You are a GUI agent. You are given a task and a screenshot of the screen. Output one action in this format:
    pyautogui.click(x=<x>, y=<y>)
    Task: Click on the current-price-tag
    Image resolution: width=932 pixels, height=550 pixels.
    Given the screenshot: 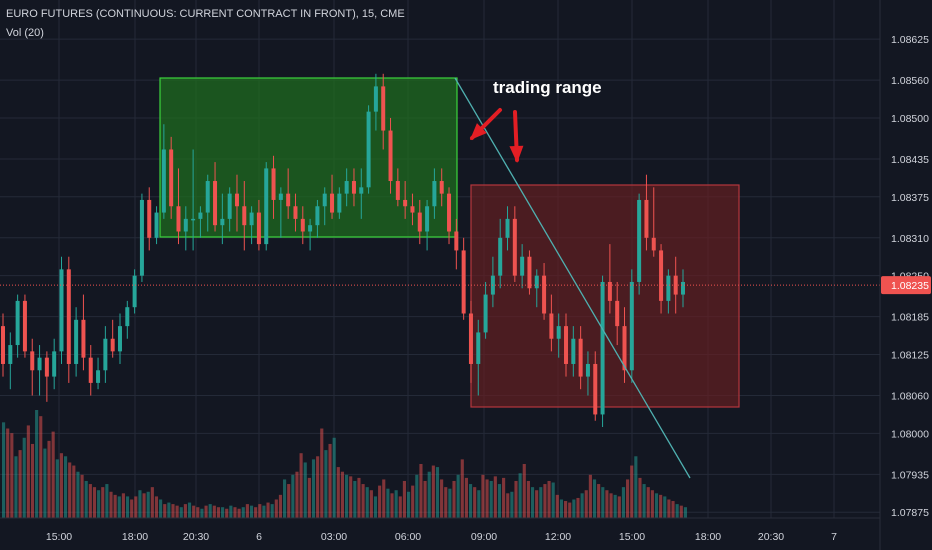 What is the action you would take?
    pyautogui.click(x=906, y=285)
    